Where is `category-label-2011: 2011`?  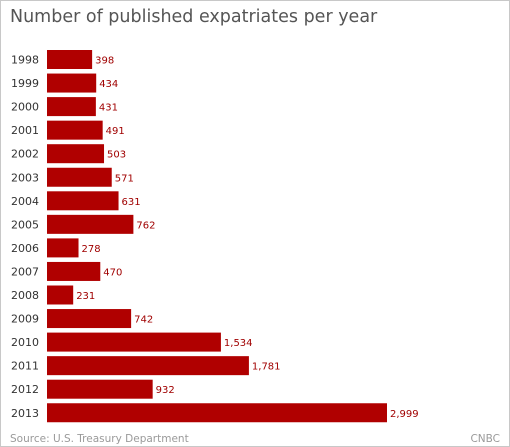
category-label-2011: 2011 is located at coordinates (25, 366).